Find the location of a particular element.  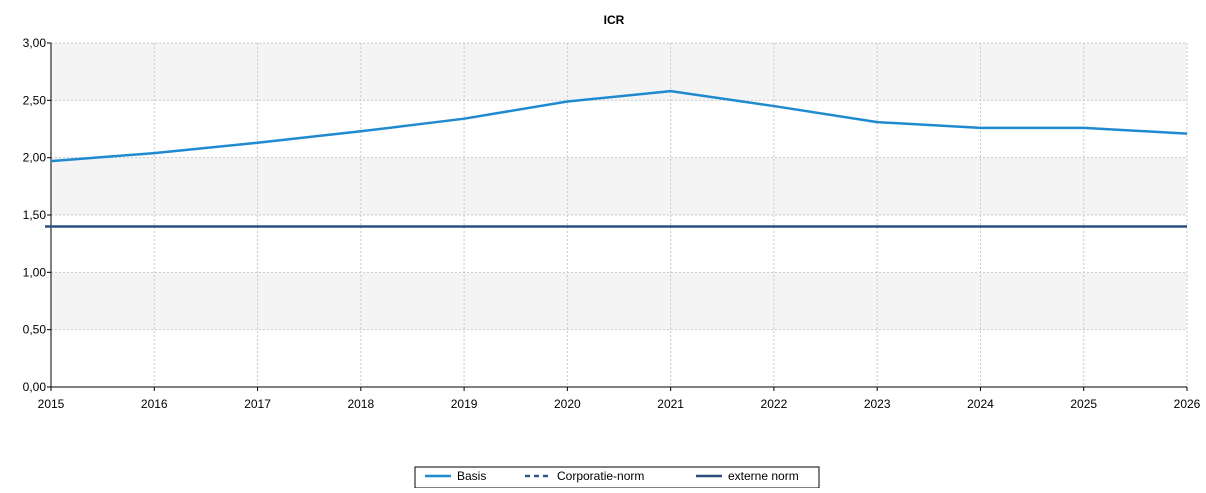

x-tick-label: 2017 is located at coordinates (257, 404).